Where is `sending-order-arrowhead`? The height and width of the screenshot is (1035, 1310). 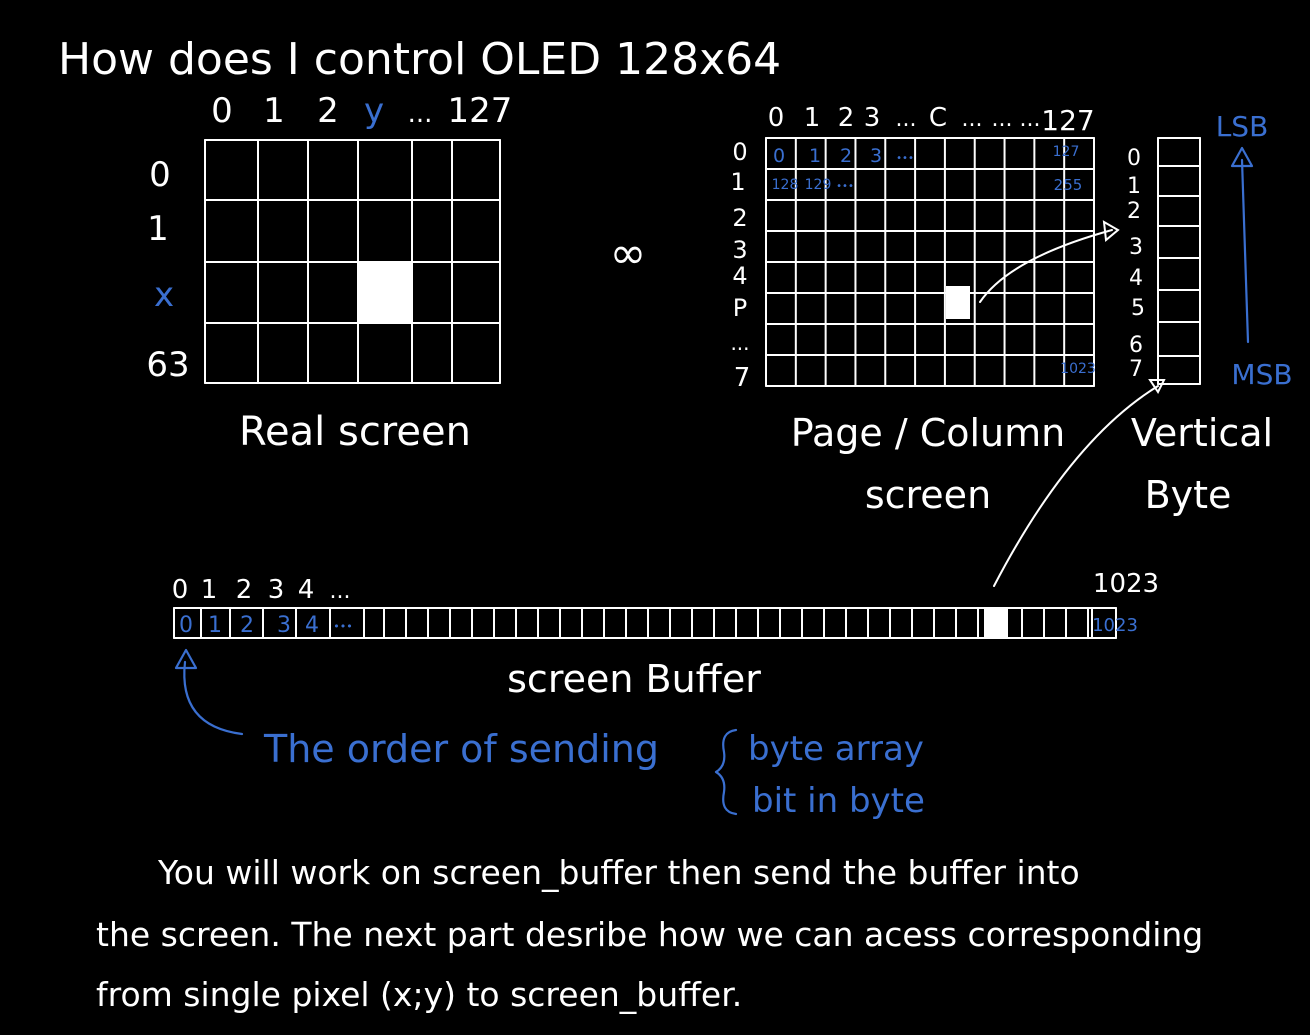 sending-order-arrowhead is located at coordinates (186, 659).